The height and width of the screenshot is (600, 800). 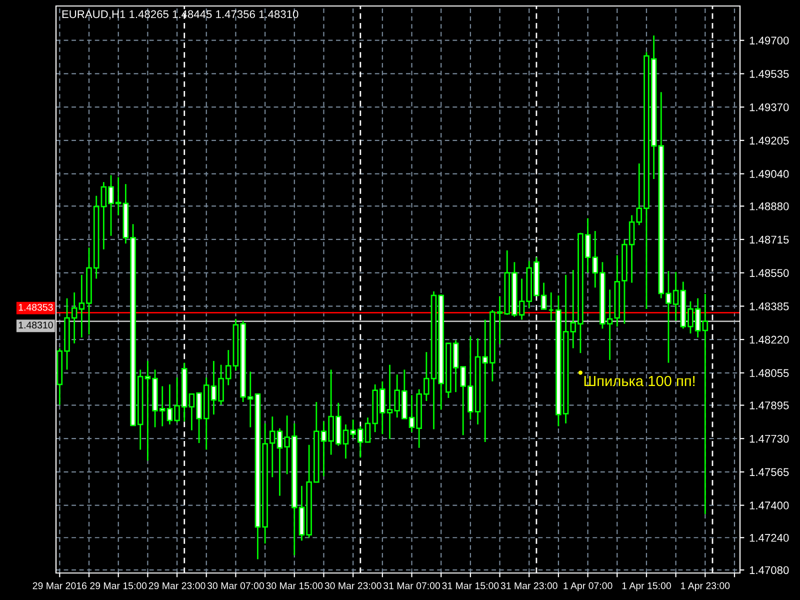 What do you see at coordinates (769, 538) in the screenshot?
I see `y-tick-label: 1.47240` at bounding box center [769, 538].